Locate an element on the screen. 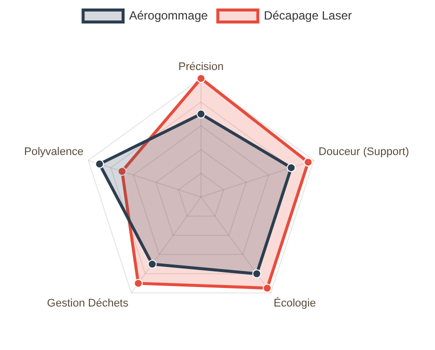  spoke-label: Polyvalence is located at coordinates (54, 152).